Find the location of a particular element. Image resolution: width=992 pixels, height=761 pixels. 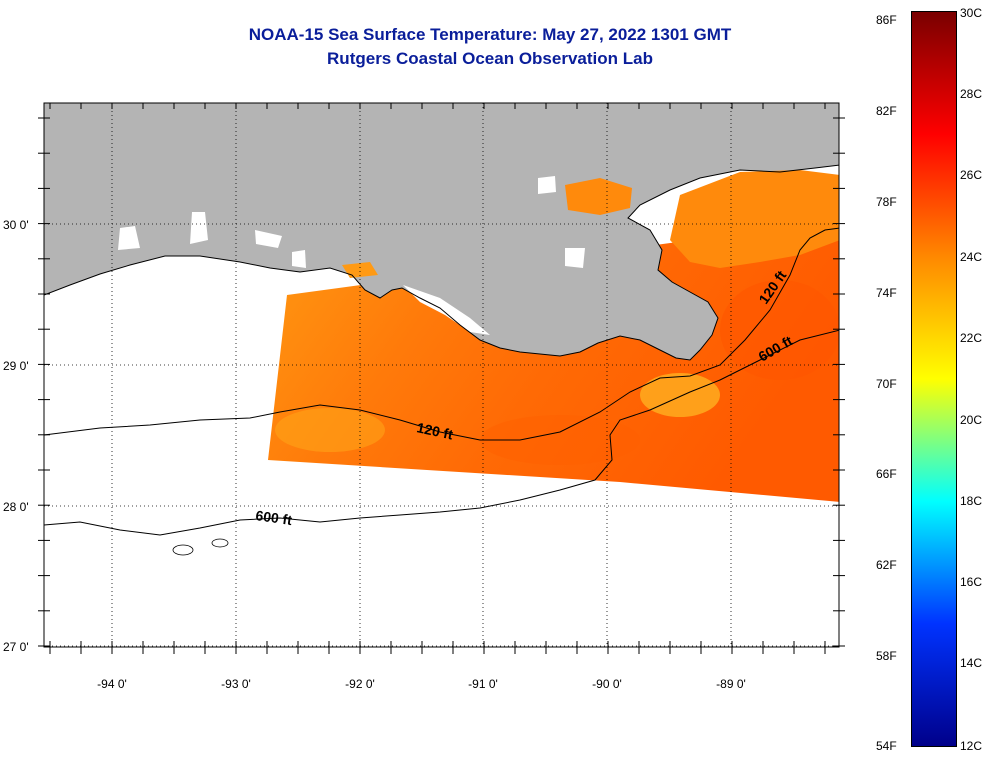

lon-label: -93 0' is located at coordinates (236, 684).